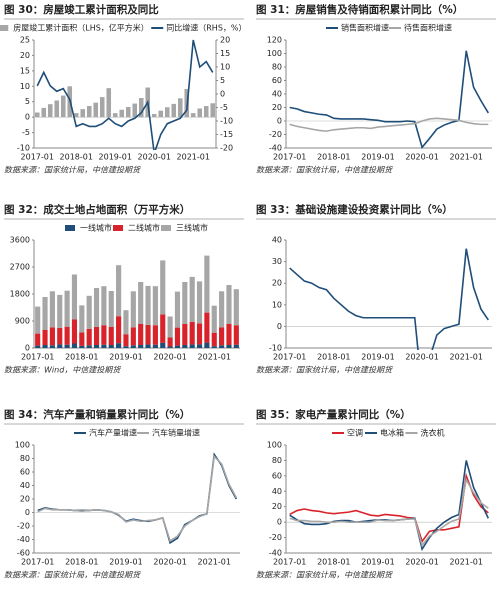  I want to click on y2-tick-label: 10, so click(225, 67).